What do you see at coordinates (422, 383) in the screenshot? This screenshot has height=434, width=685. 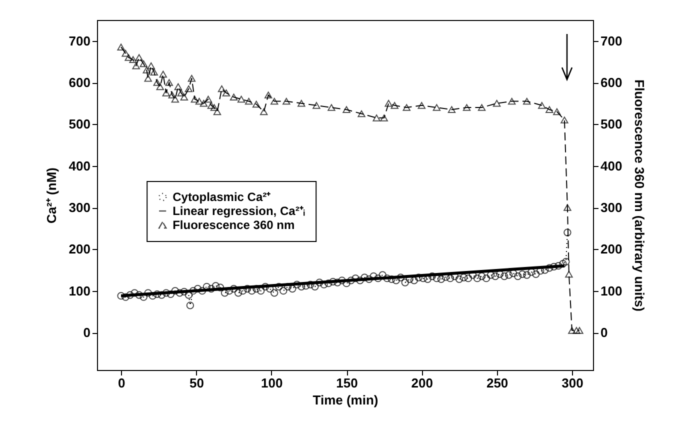 I see `x-tick-label: 200` at bounding box center [422, 383].